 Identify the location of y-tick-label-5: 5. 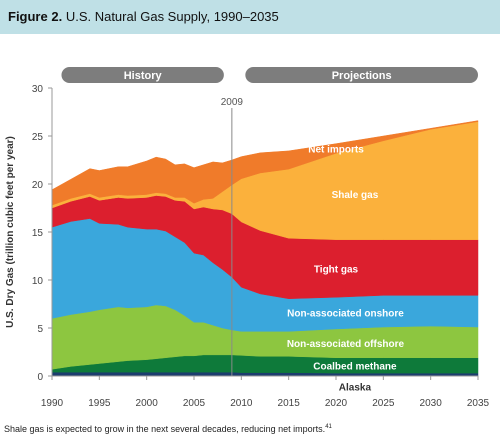
(40, 329).